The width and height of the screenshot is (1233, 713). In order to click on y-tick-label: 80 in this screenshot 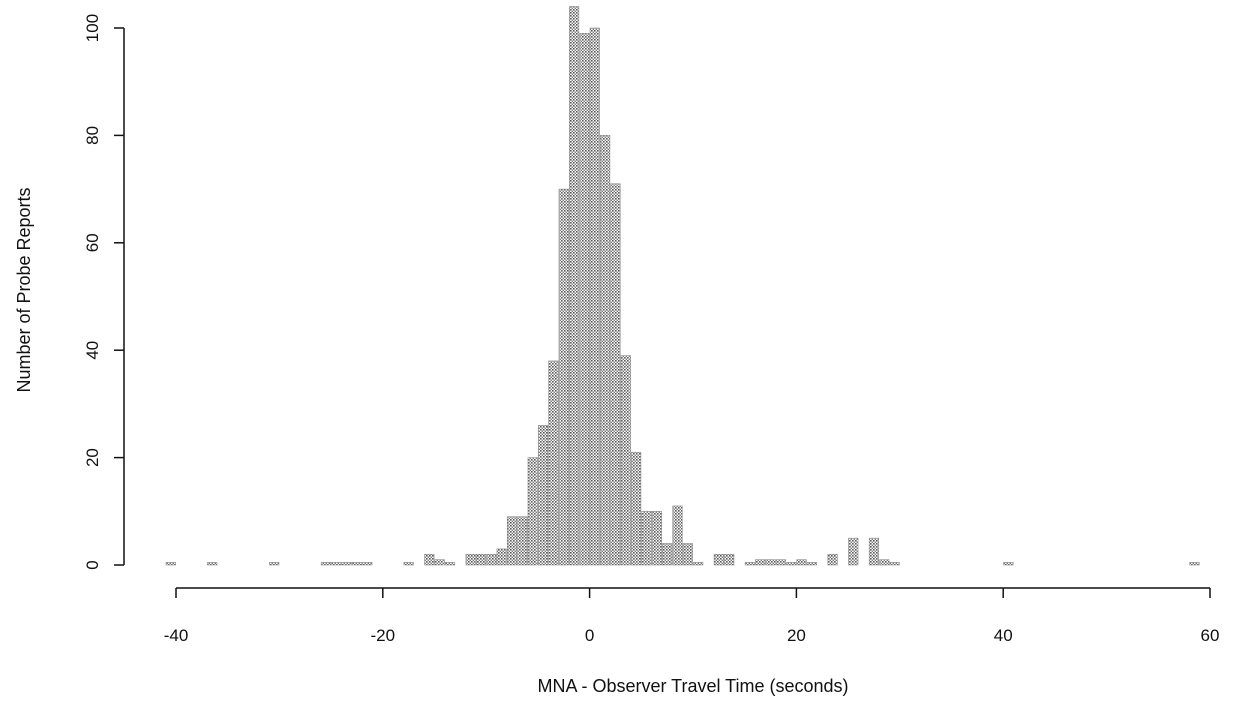, I will do `click(92, 135)`.